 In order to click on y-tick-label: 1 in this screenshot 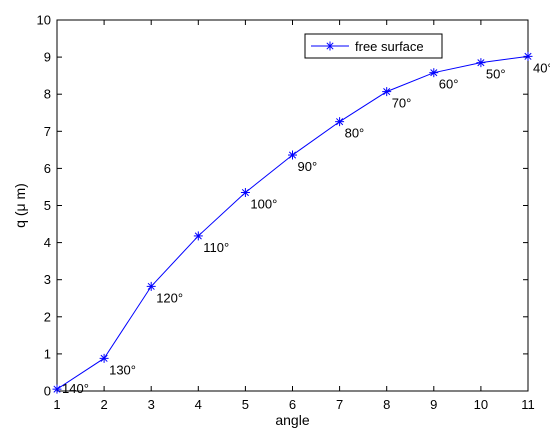, I will do `click(47, 353)`.